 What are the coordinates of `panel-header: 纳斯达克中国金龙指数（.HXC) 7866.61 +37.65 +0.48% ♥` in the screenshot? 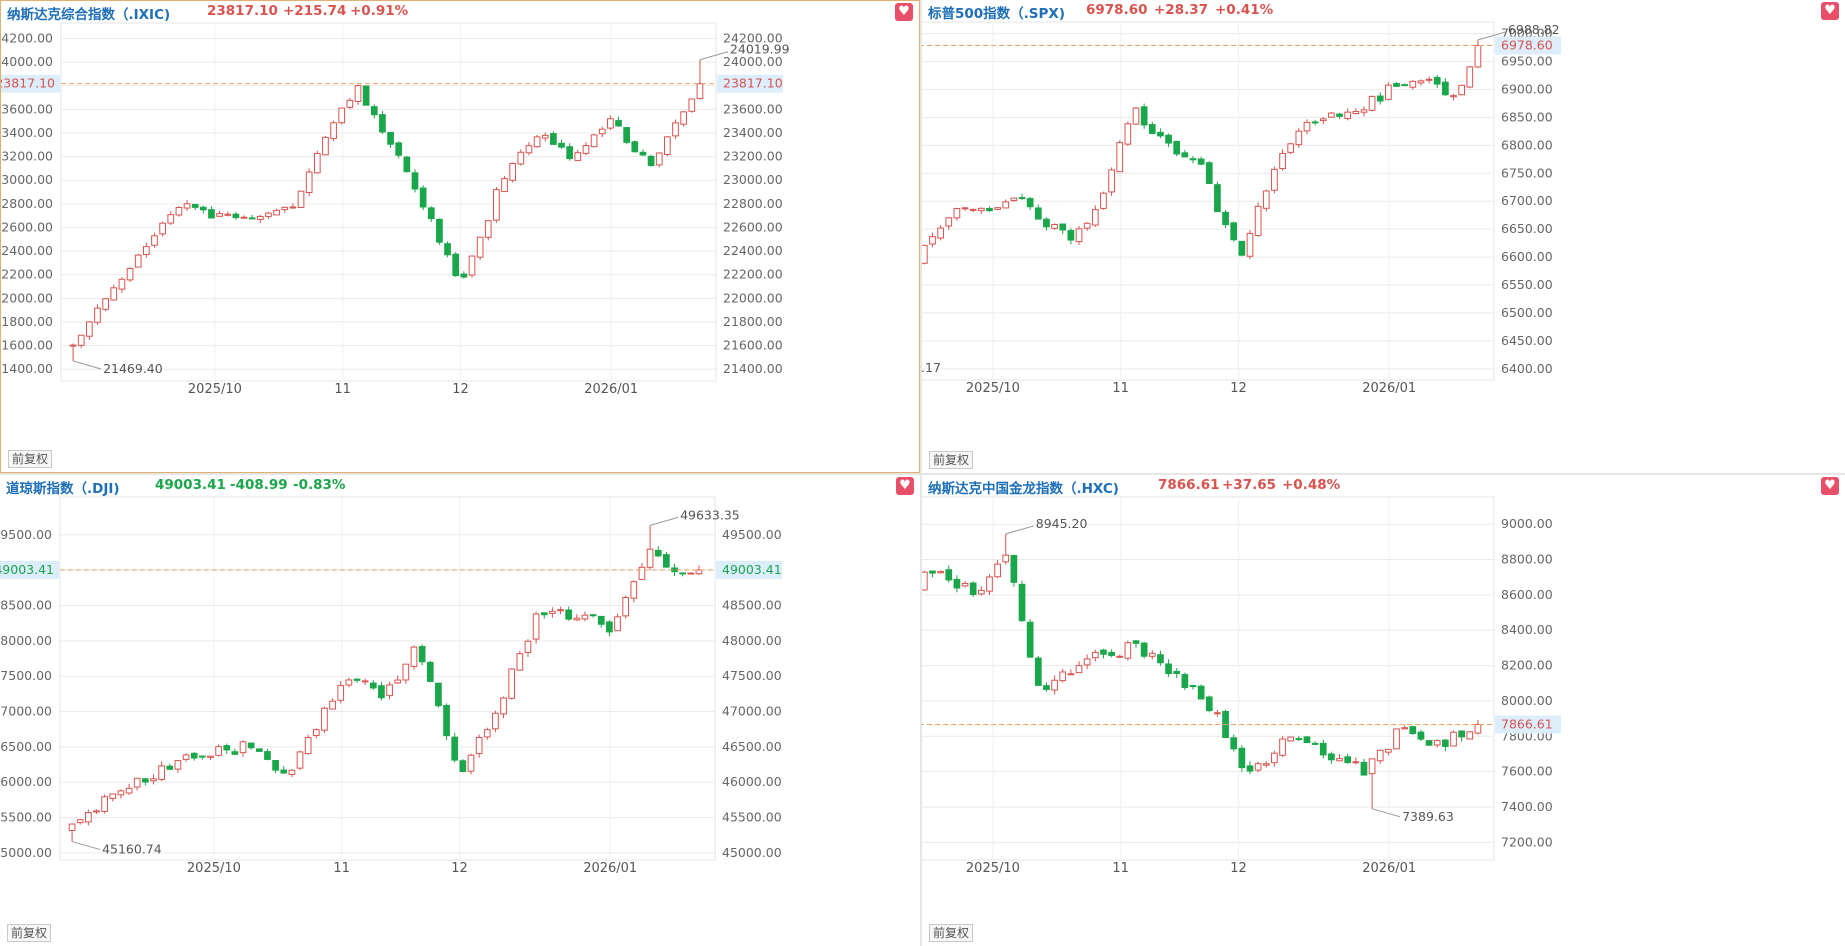 It's located at (1383, 486).